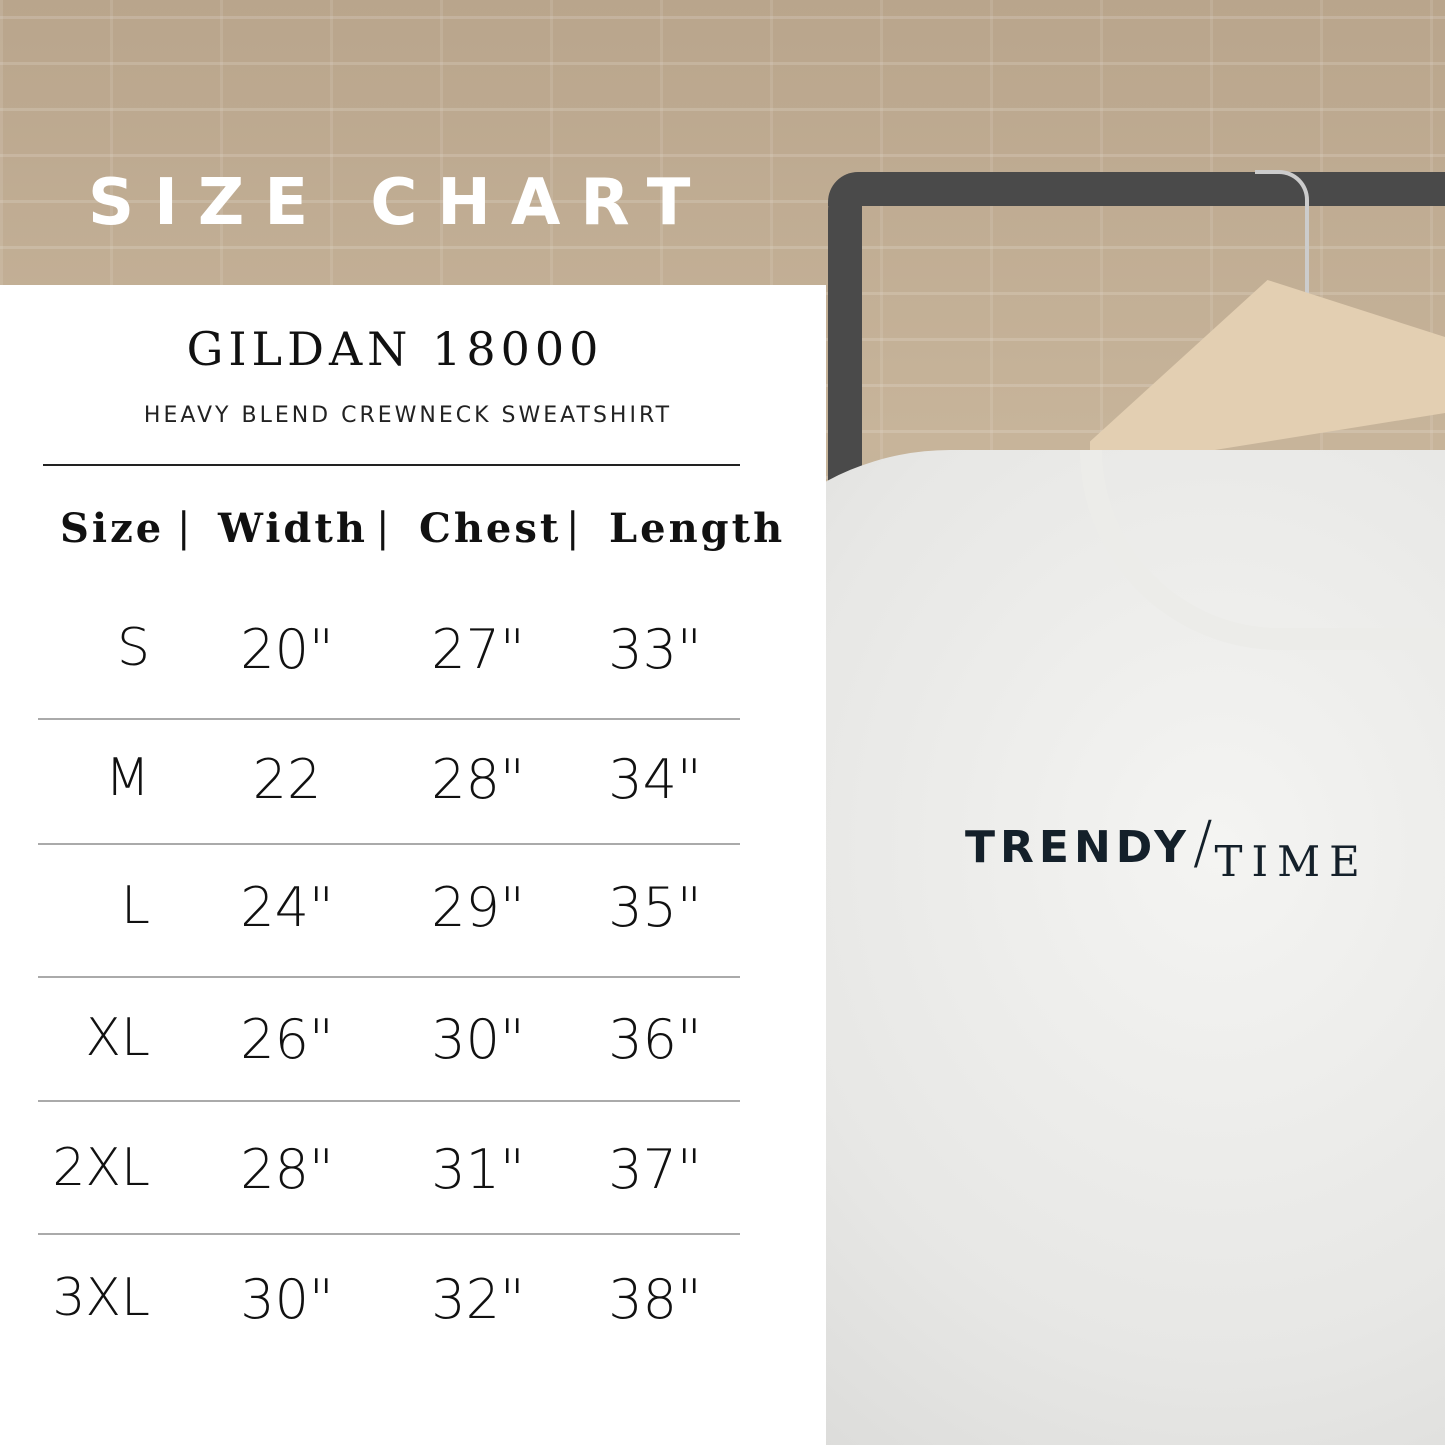 This screenshot has height=1445, width=1445. I want to click on table-row: 3XL 30" 32" 38", so click(400, 1308).